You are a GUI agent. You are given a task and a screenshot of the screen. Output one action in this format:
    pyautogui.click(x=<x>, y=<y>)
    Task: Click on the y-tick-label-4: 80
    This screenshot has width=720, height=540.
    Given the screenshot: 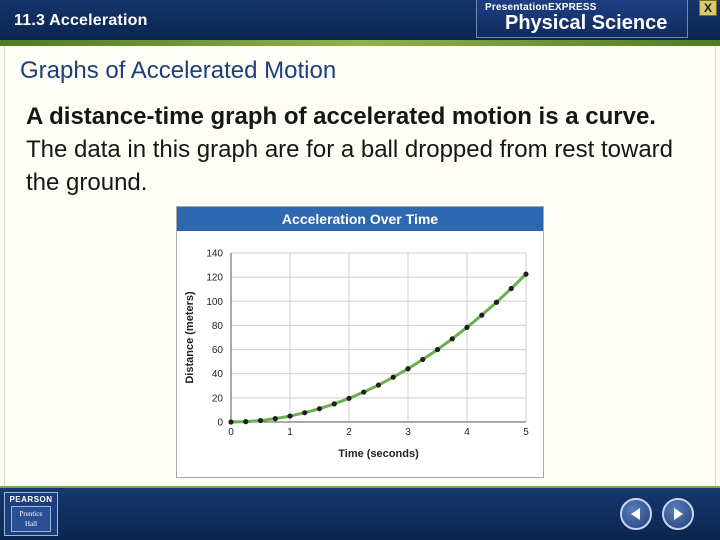 What is the action you would take?
    pyautogui.click(x=218, y=326)
    